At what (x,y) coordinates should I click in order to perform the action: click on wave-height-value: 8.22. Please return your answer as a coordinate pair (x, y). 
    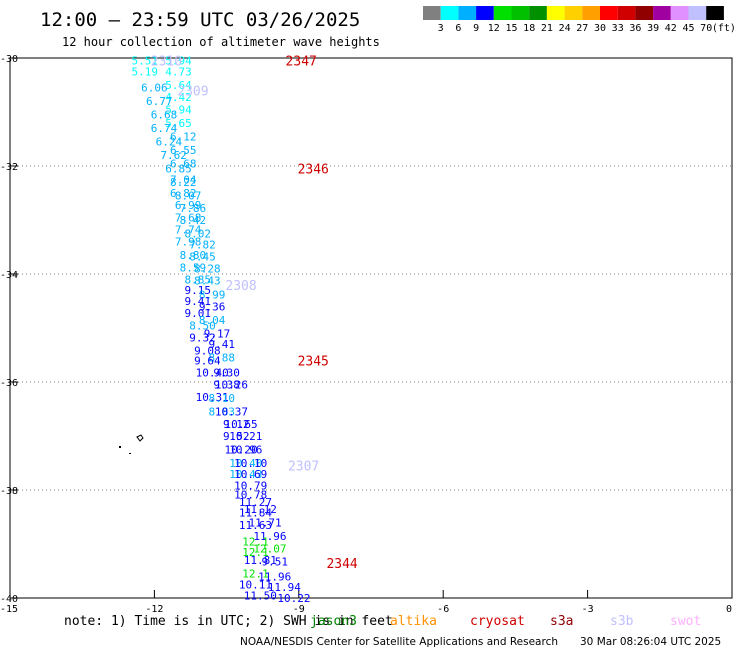
    Looking at the image, I should click on (183, 182).